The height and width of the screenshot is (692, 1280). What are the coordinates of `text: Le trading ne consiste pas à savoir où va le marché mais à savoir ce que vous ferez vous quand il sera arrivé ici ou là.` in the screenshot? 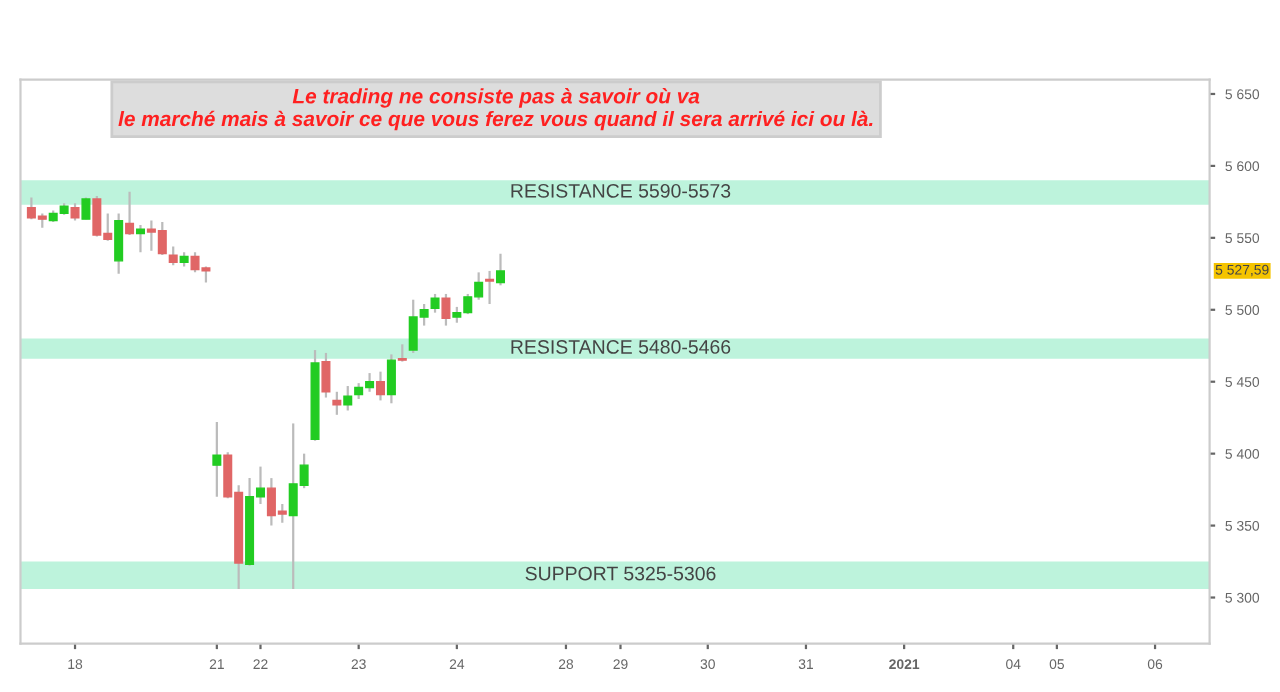 It's located at (495, 109).